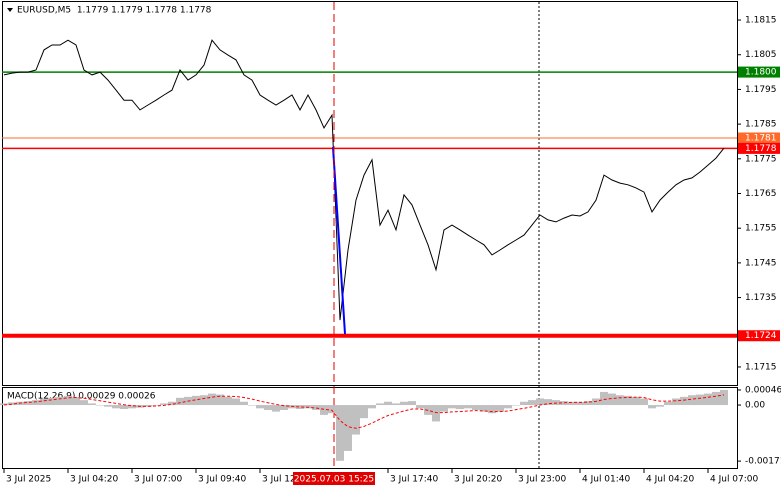  Describe the element at coordinates (761, 194) in the screenshot. I see `y-tick-label: 1.1765` at that location.